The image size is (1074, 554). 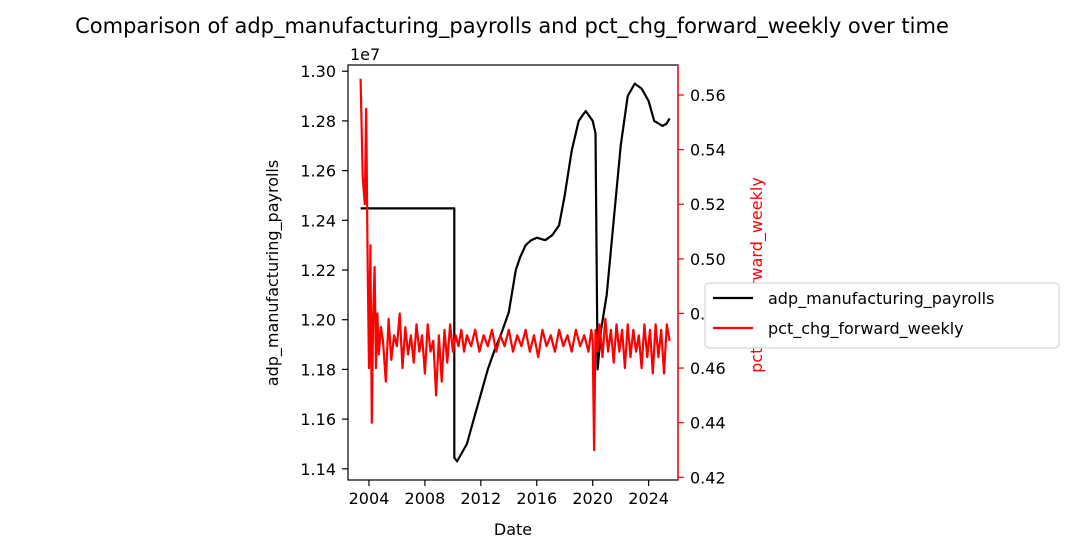 What do you see at coordinates (866, 329) in the screenshot?
I see `legend-label-pct-chg-forward-weekly: pct_chg_forward_weekly` at bounding box center [866, 329].